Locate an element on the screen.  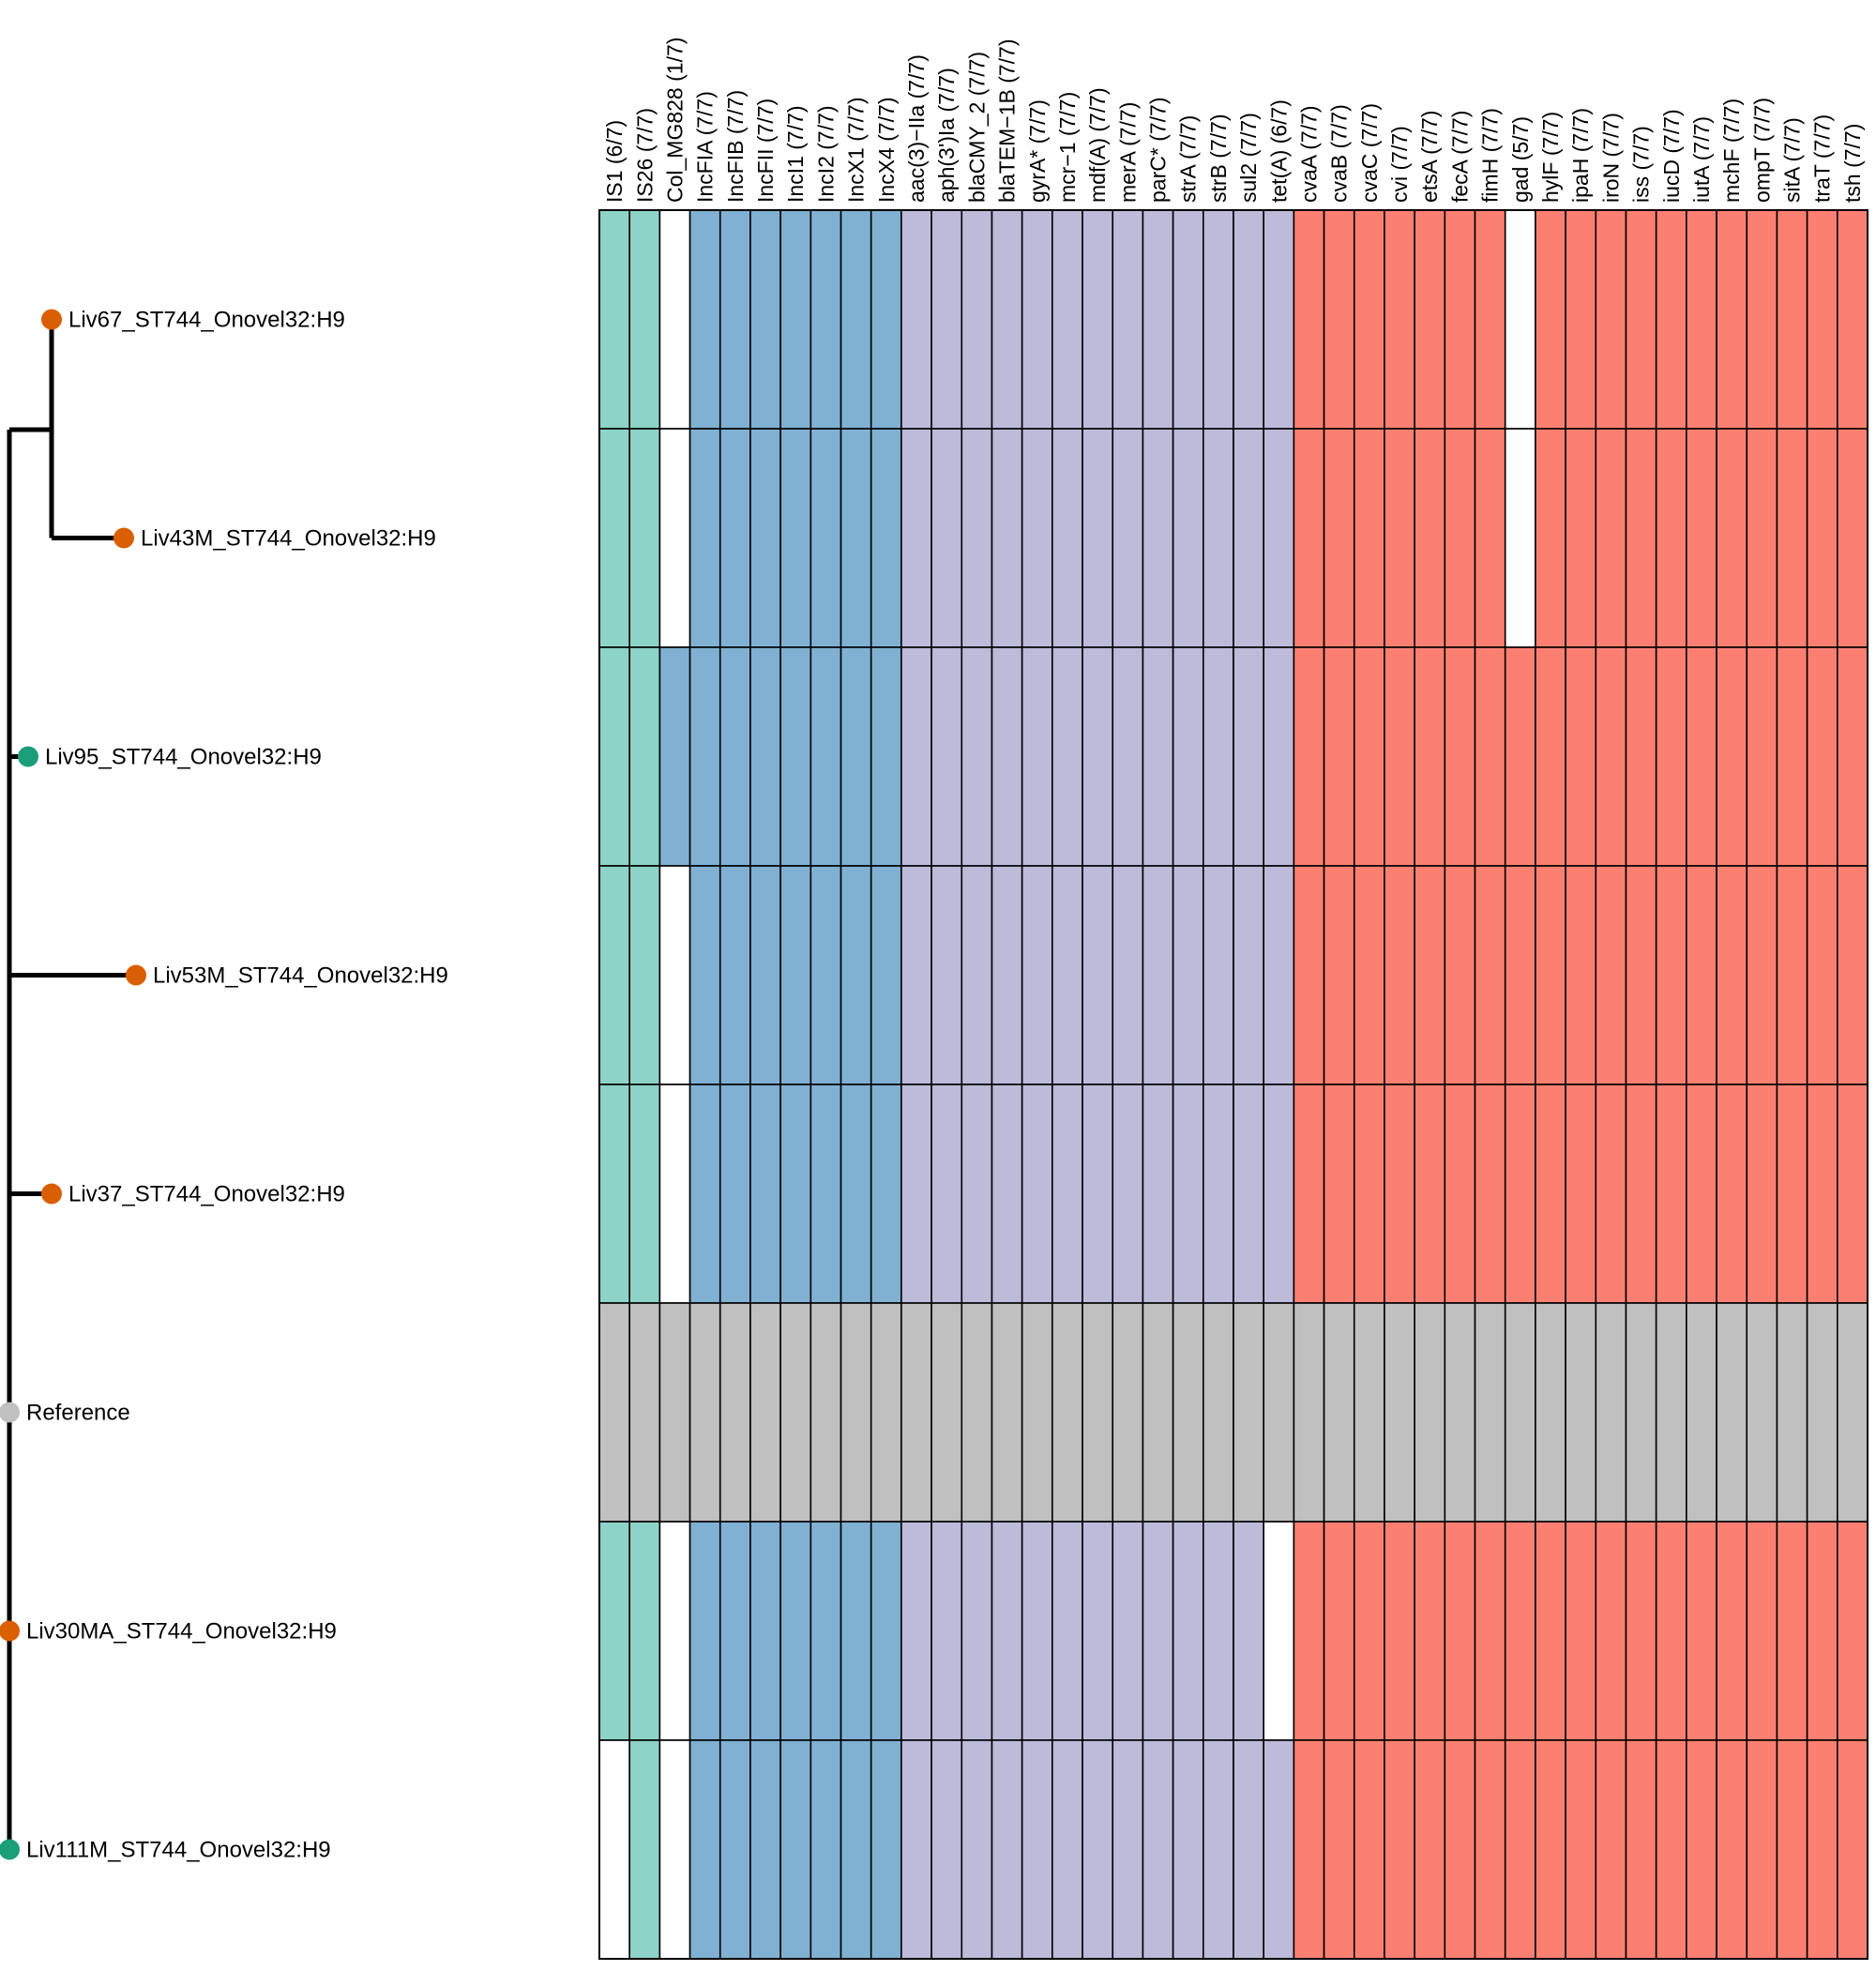
column-header-label: strB (7/7) is located at coordinates (1218, 158).